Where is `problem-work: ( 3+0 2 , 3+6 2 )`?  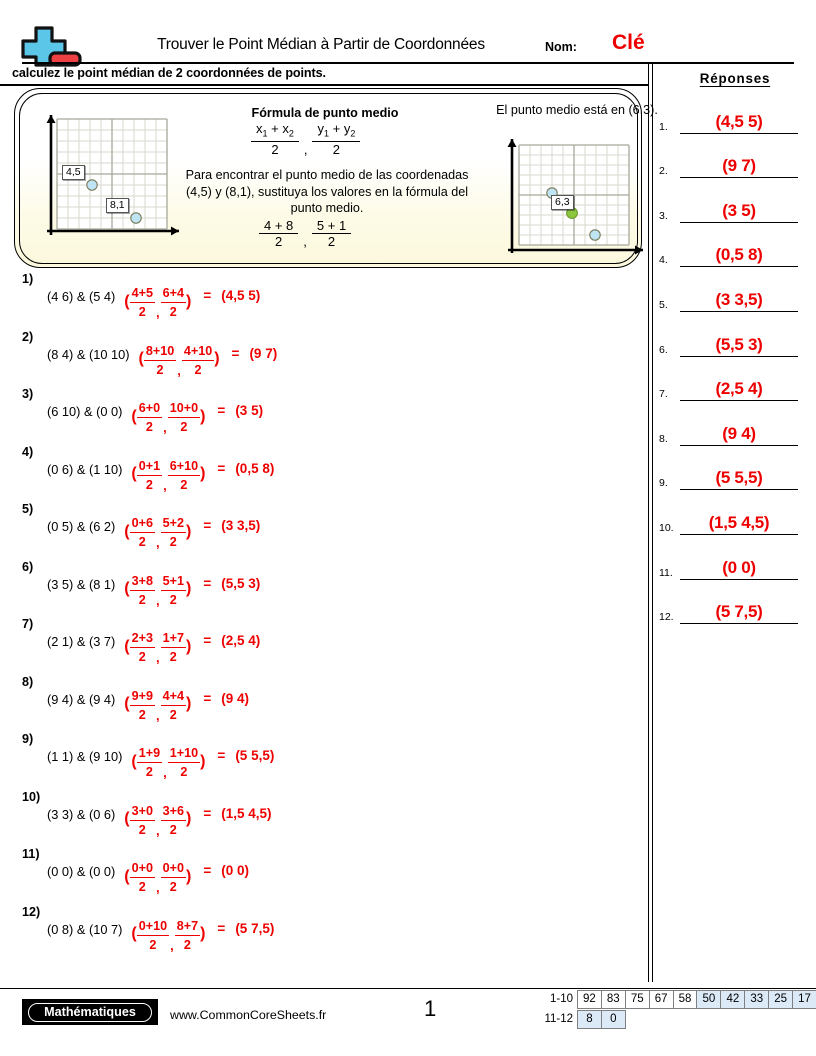 problem-work: ( 3+0 2 , 3+6 2 ) is located at coordinates (157, 820).